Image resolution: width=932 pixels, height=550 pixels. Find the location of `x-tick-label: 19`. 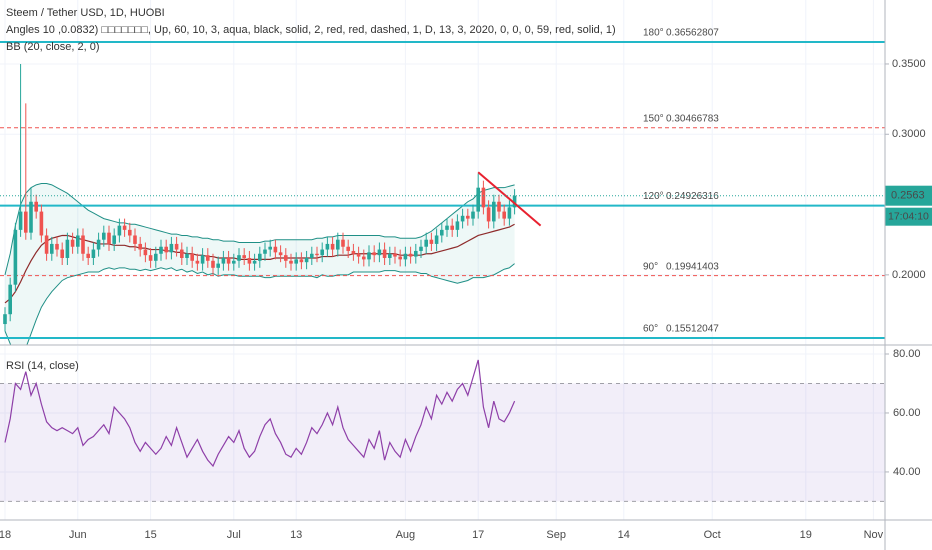

x-tick-label: 19 is located at coordinates (806, 535).